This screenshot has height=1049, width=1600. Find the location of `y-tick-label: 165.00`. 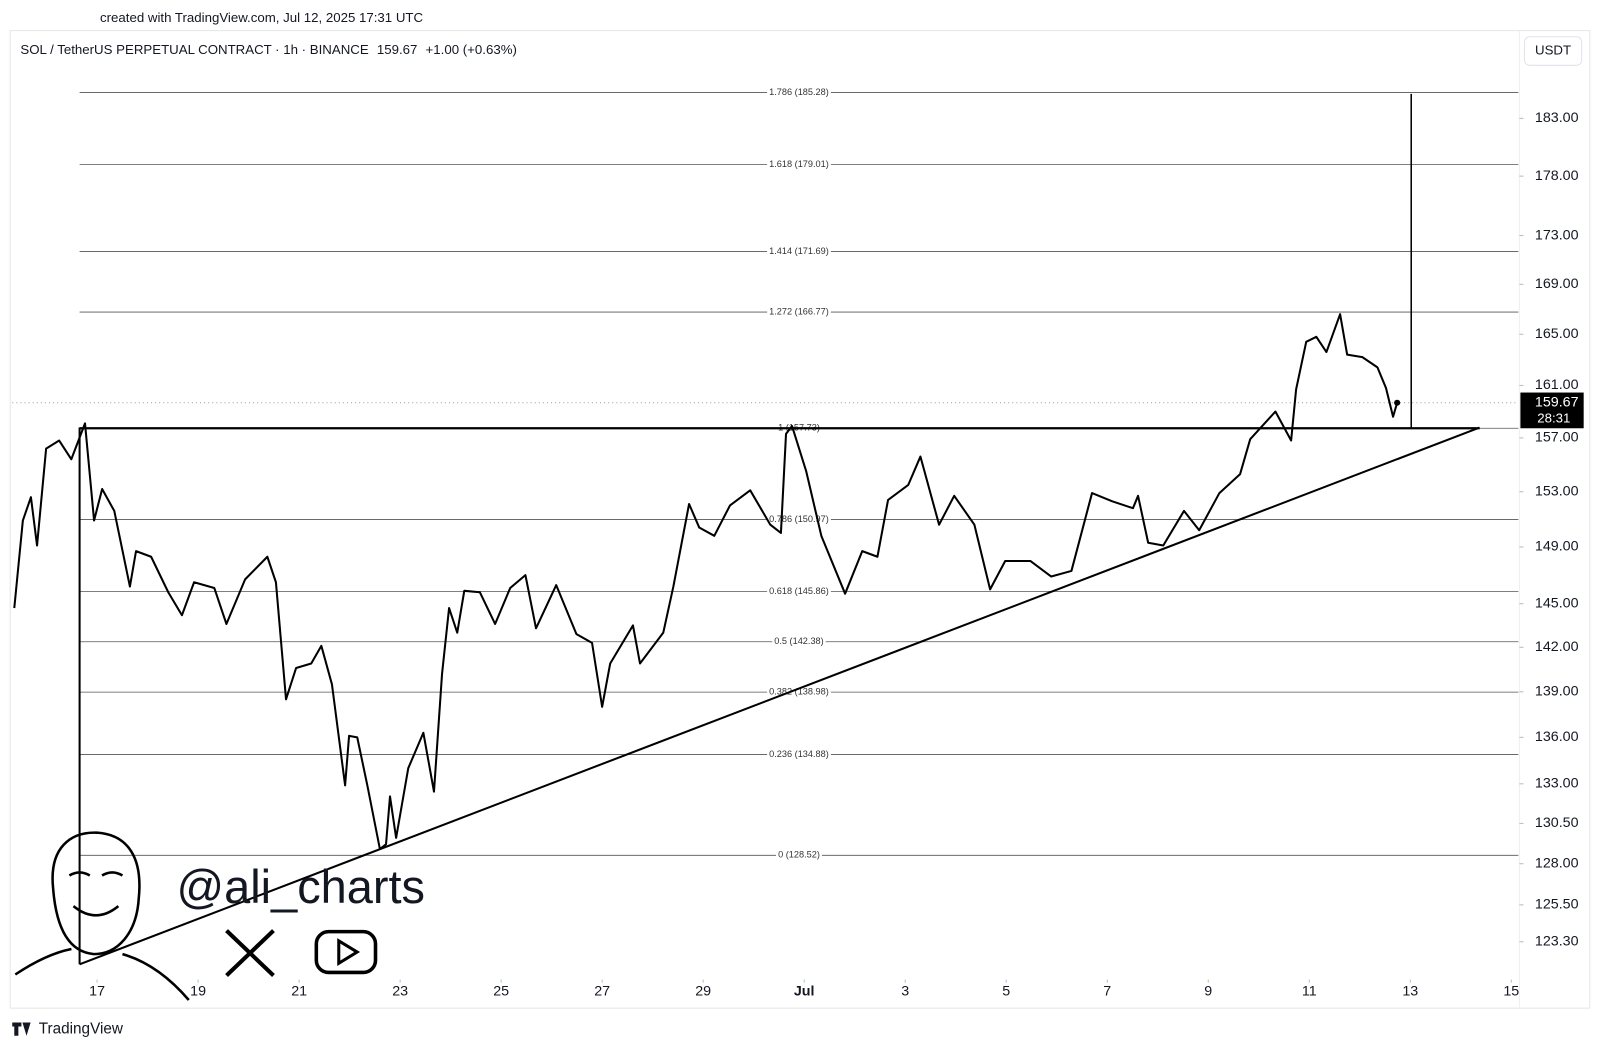

y-tick-label: 165.00 is located at coordinates (1557, 334).